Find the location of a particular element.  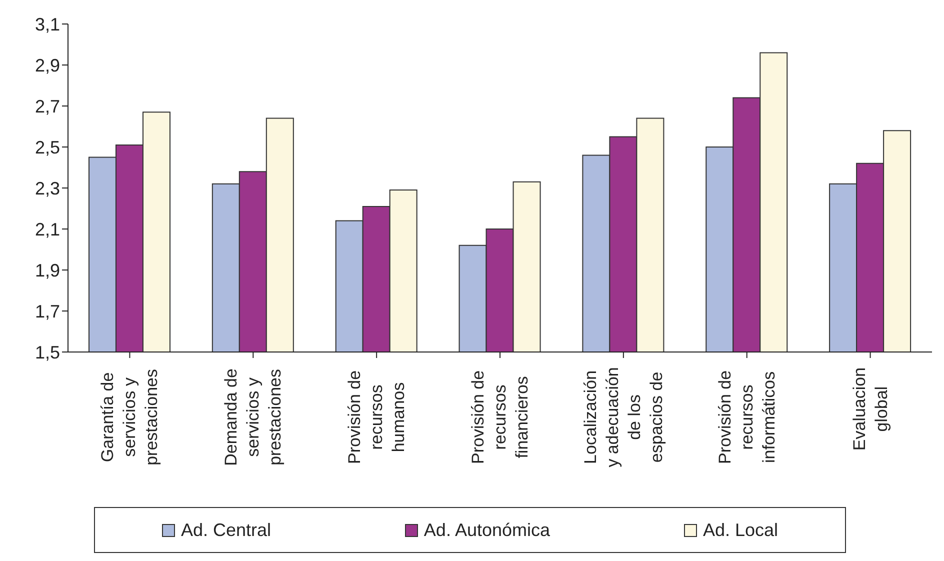

y-tick-label: 2,5 is located at coordinates (47, 147).